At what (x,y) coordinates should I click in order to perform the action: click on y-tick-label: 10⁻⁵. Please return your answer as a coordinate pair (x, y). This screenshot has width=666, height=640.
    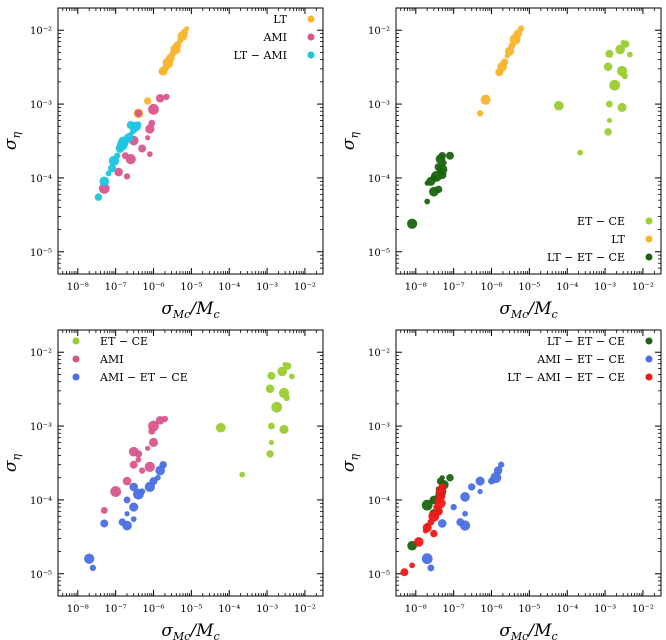
    Looking at the image, I should click on (379, 575).